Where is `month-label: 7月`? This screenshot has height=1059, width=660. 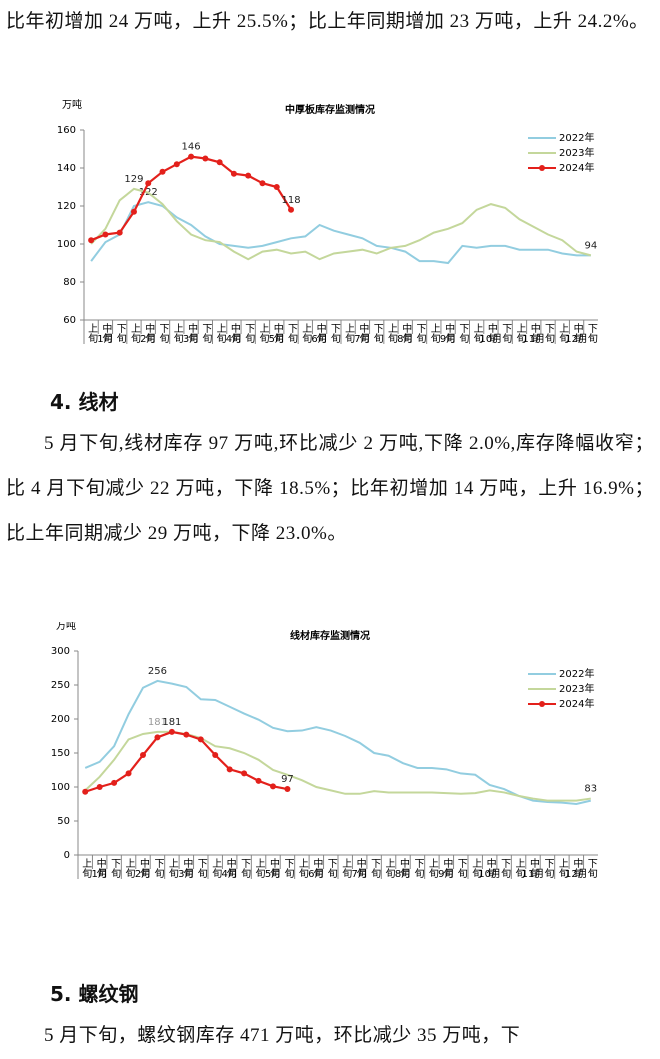 month-label: 7月 is located at coordinates (359, 874).